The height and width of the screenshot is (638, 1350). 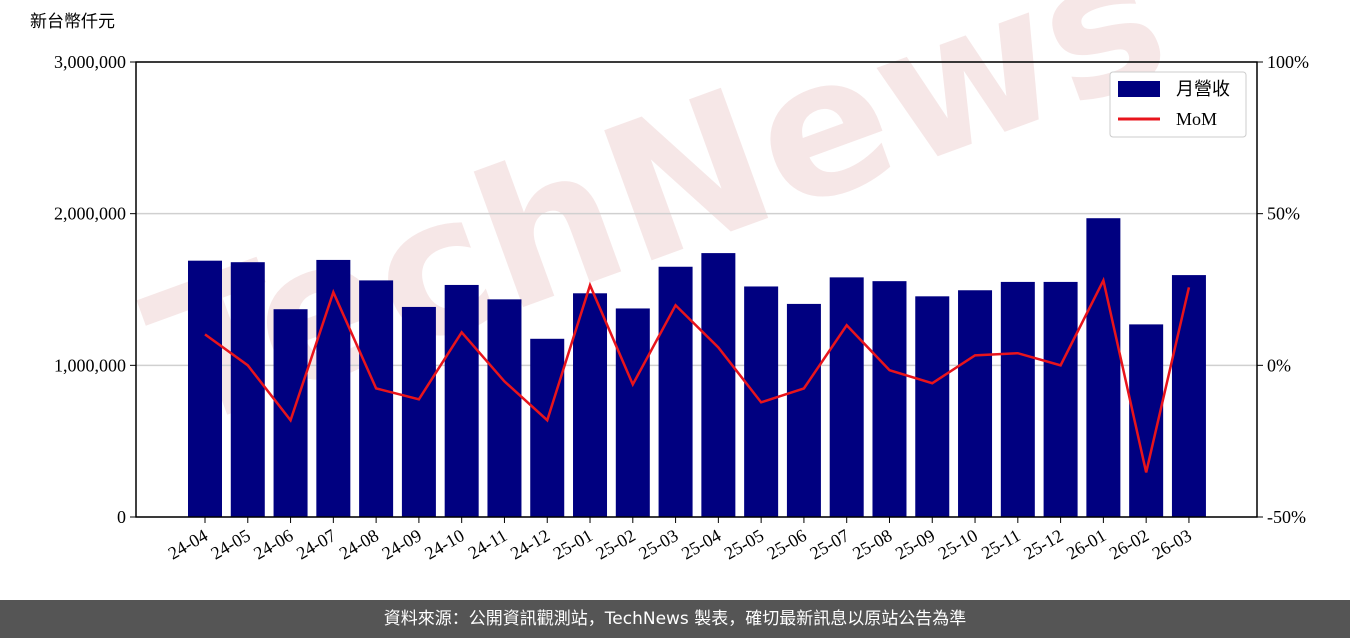 I want to click on x-tick-label: 24-11, so click(x=488, y=544).